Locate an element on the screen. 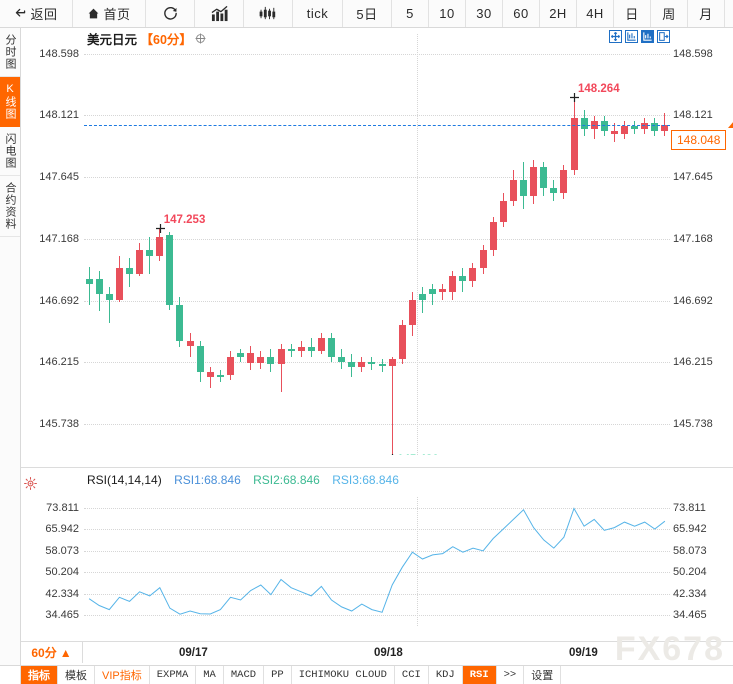 Image resolution: width=733 pixels, height=684 pixels. bottom-item-expma: EXPMA is located at coordinates (173, 675).